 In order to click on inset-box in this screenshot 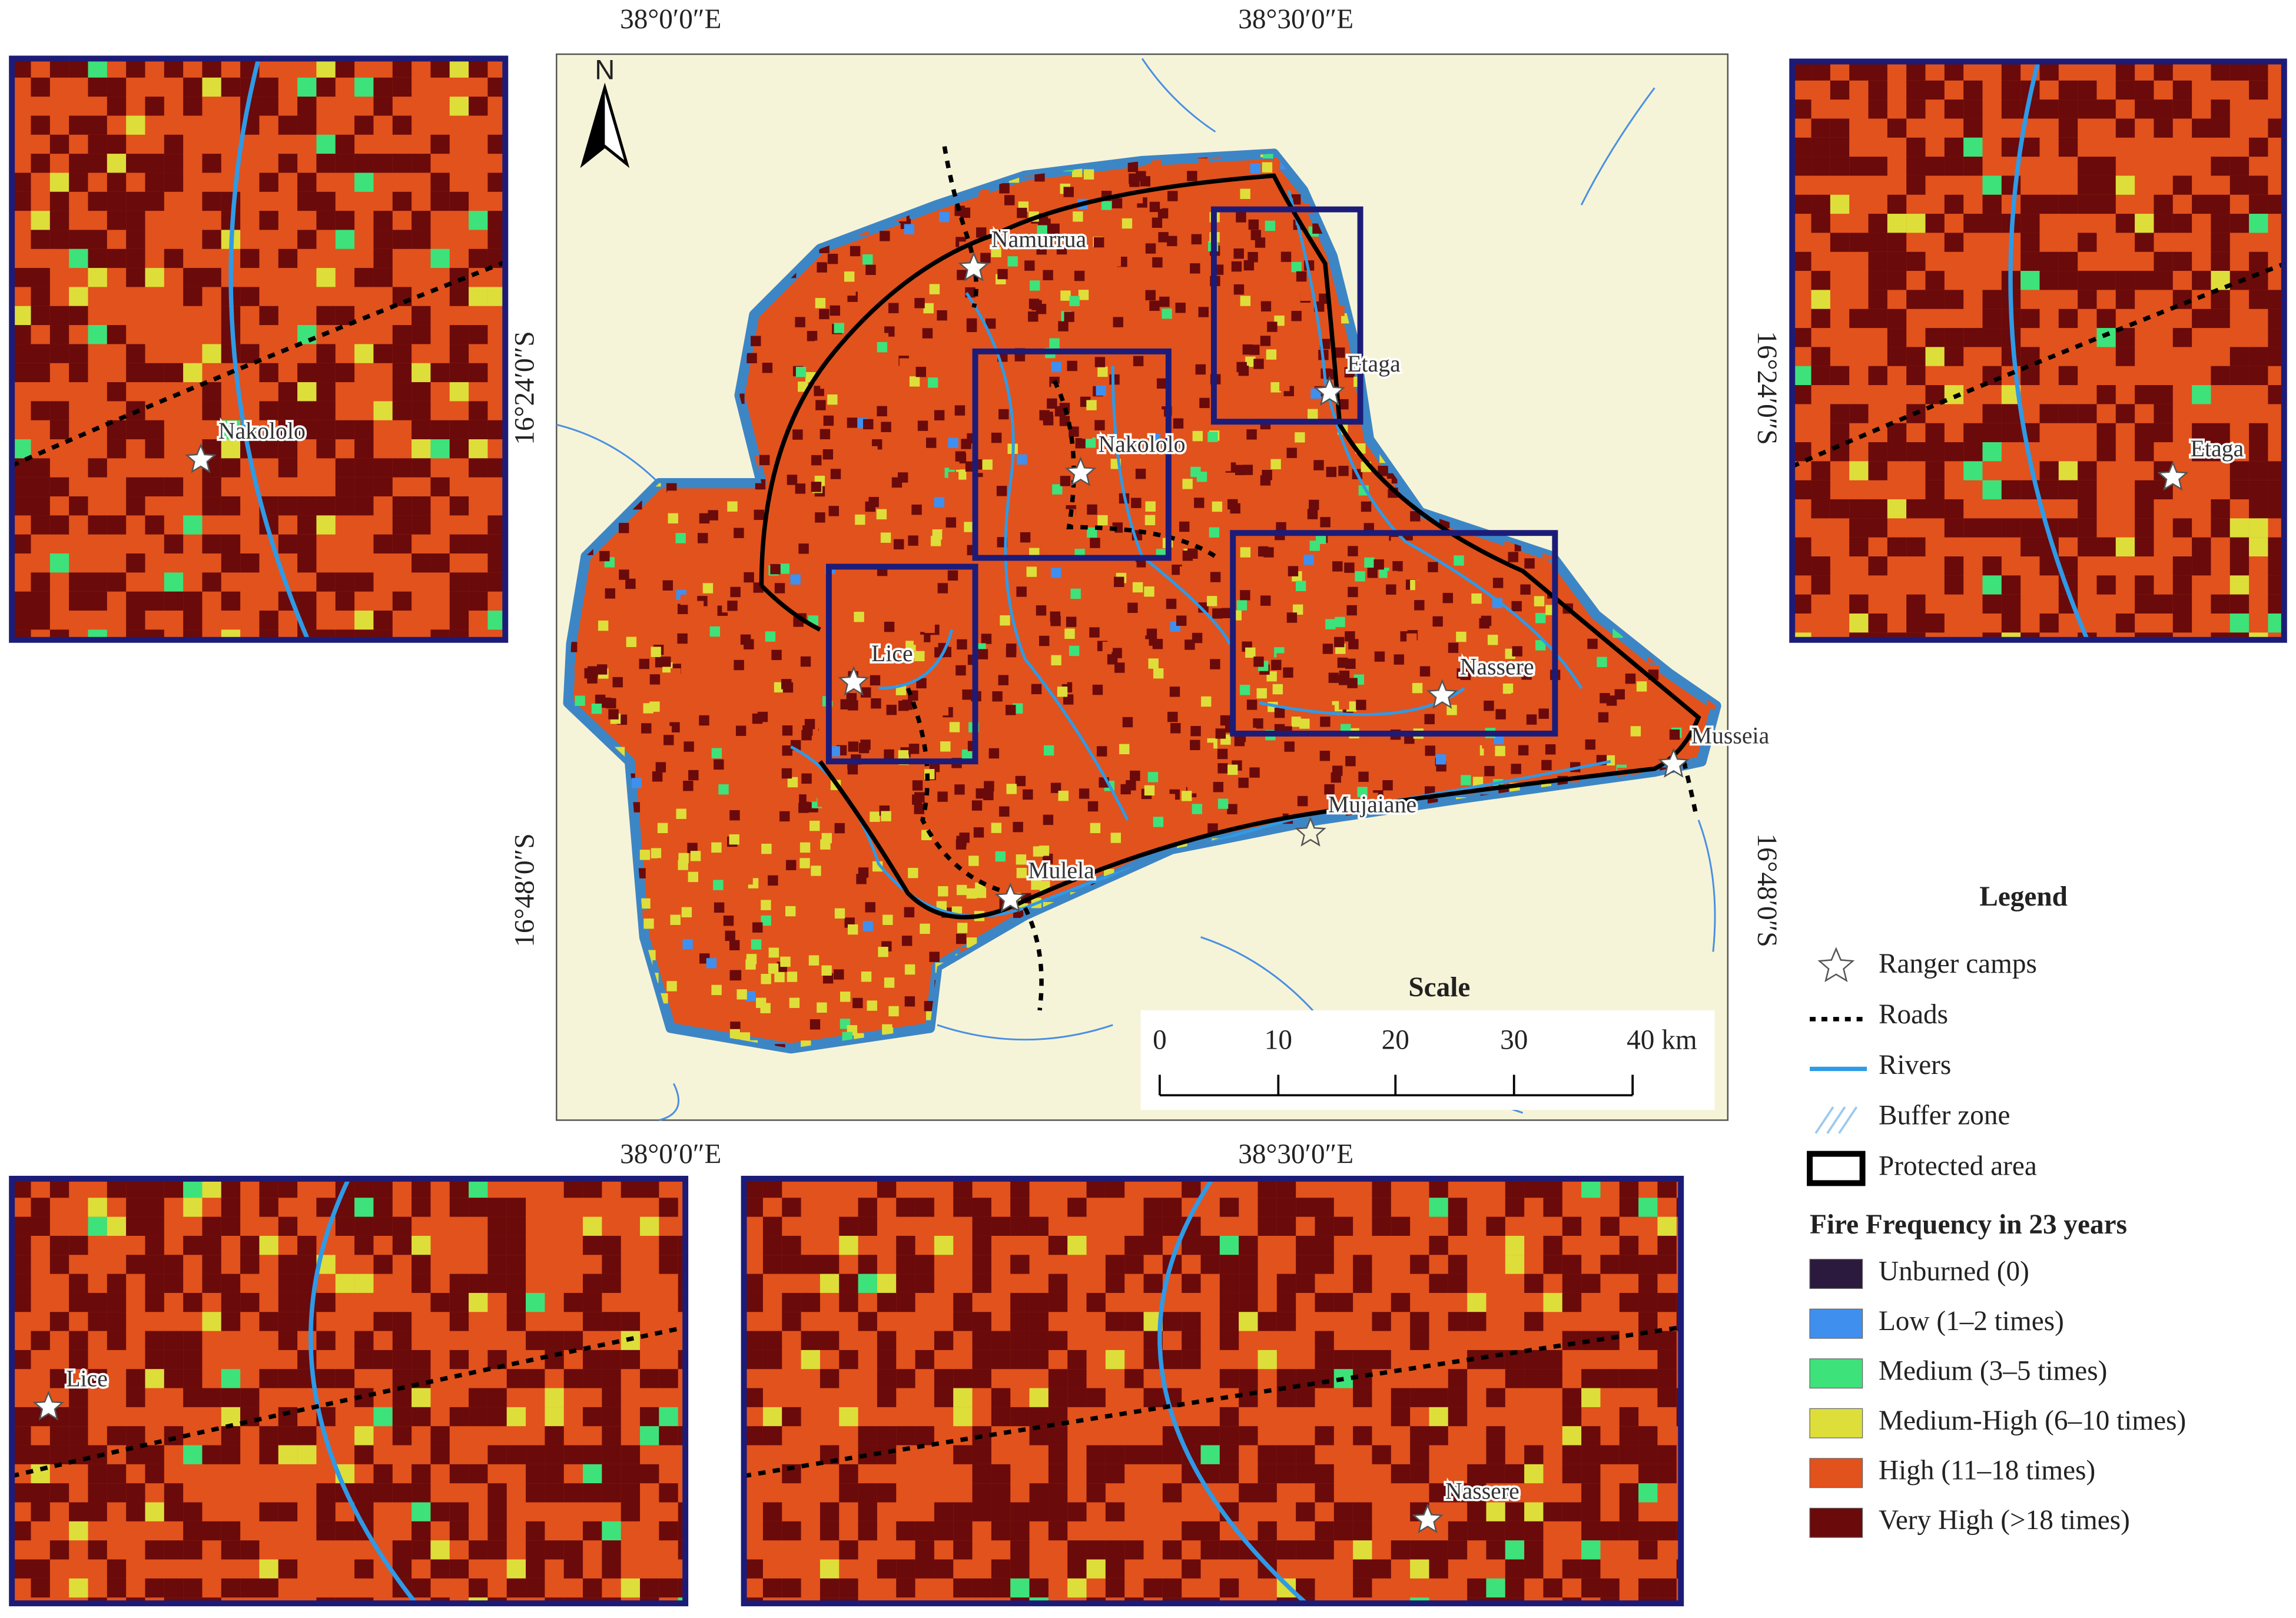, I will do `click(1394, 633)`.